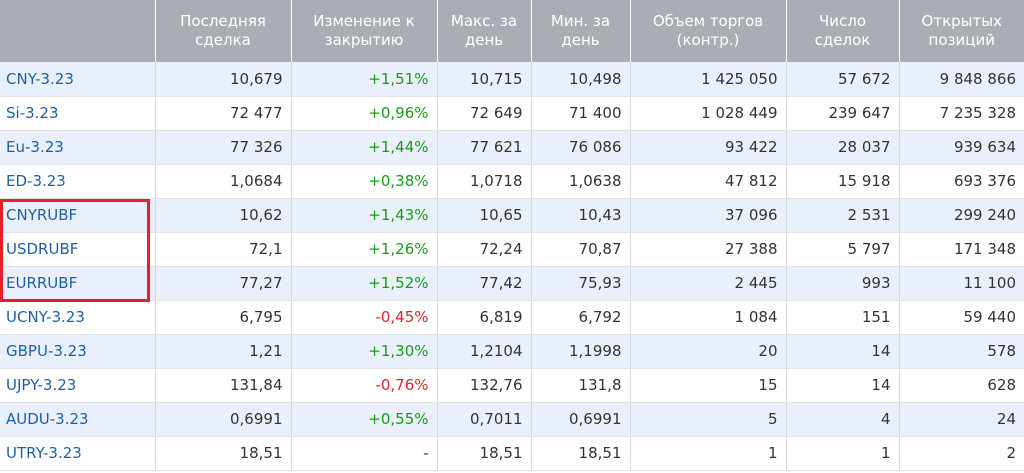  I want to click on header-open-positions: Открытых позиций, so click(961, 31).